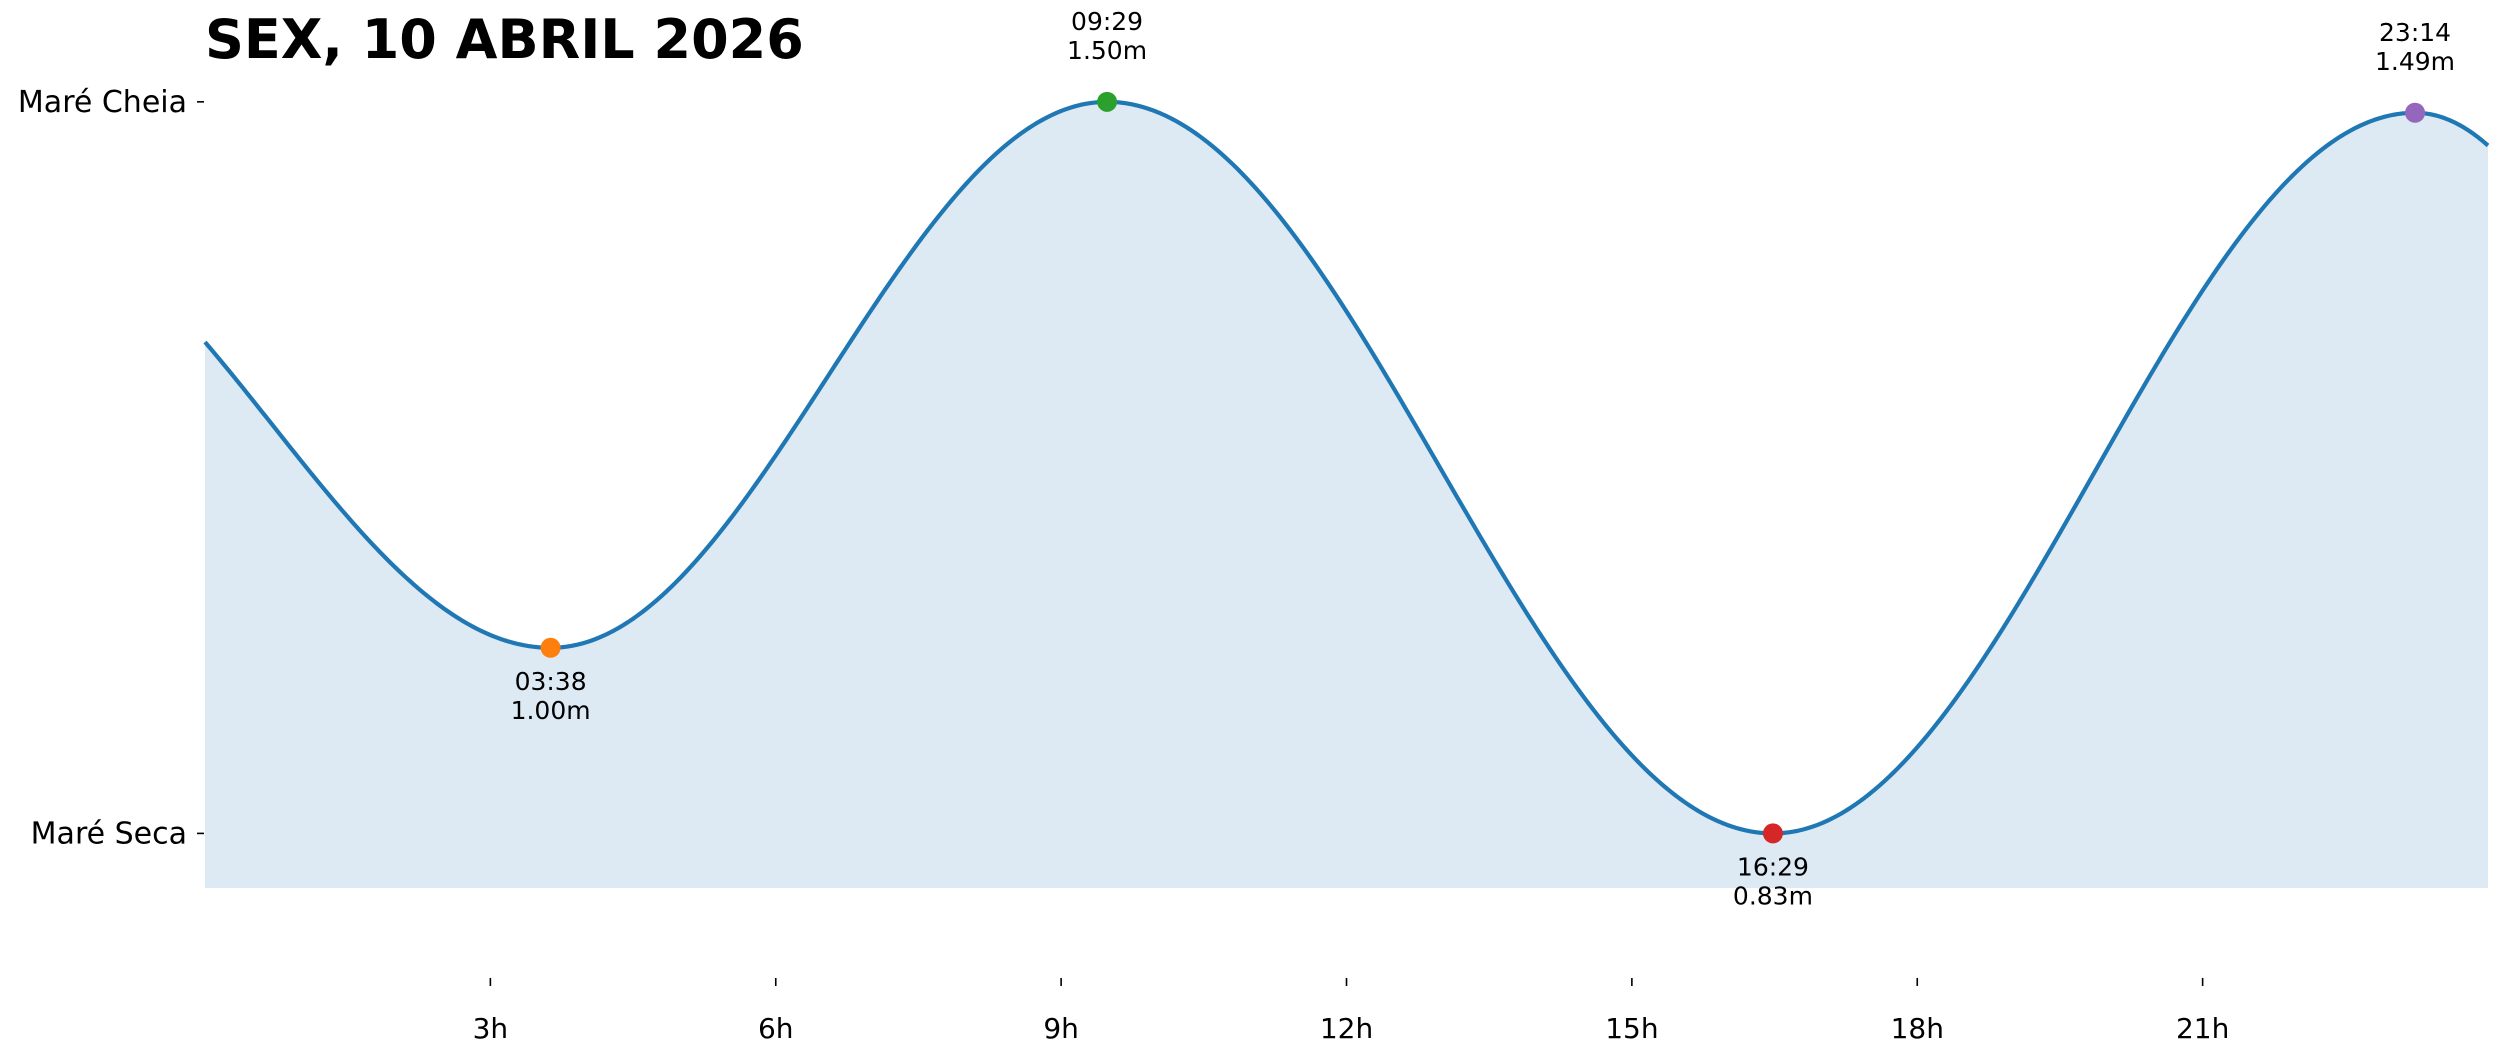  I want to click on tide-time-label: 16:29, so click(1773, 866).